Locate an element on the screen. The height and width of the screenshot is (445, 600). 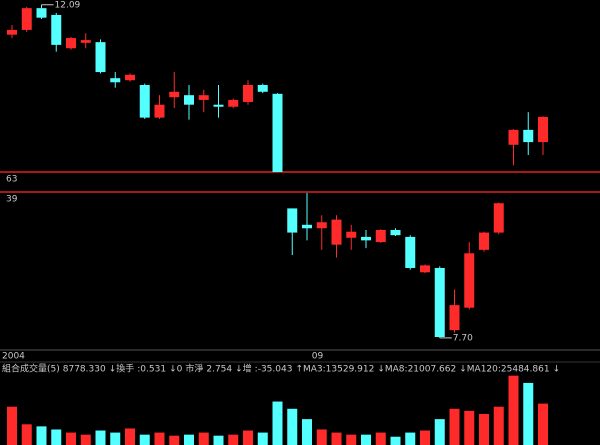
annotation: 7.70 is located at coordinates (463, 338).